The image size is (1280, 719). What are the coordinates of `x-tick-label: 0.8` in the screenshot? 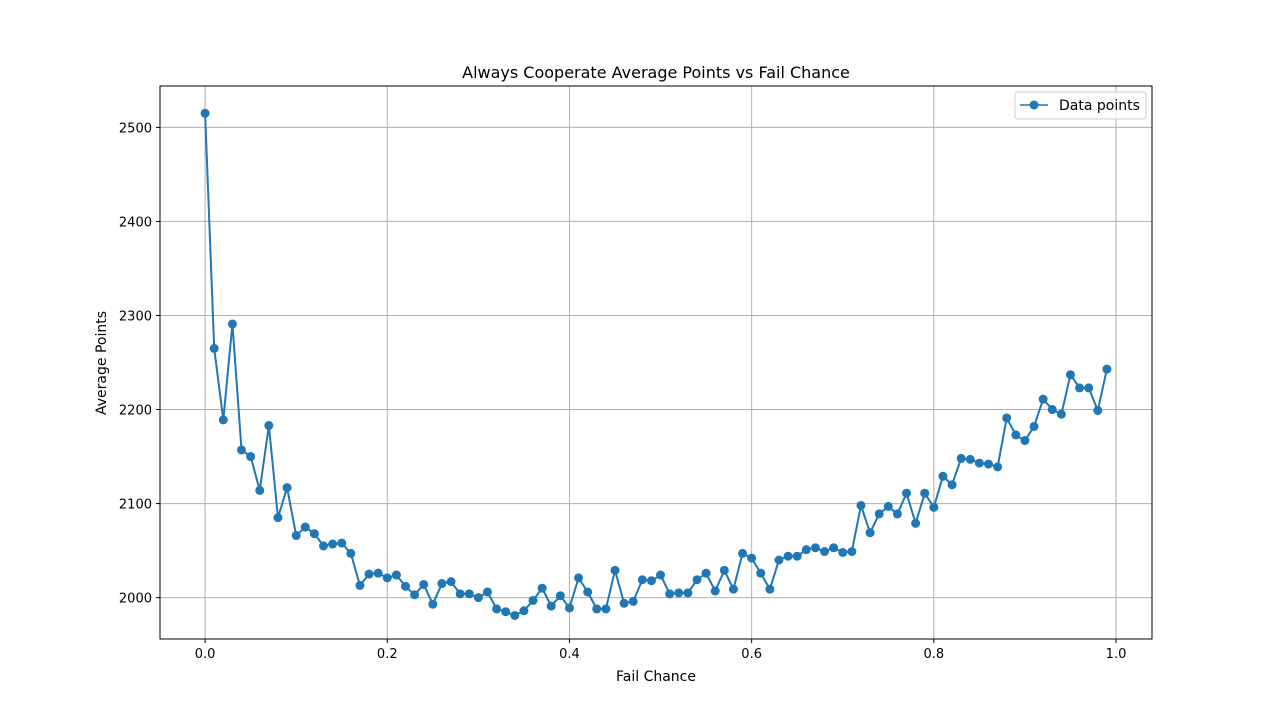 It's located at (933, 654).